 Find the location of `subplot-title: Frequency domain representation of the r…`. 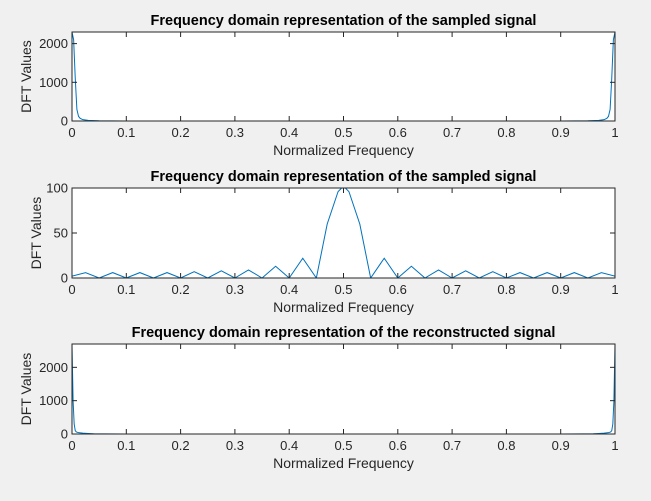

subplot-title: Frequency domain representation of the r… is located at coordinates (344, 333).